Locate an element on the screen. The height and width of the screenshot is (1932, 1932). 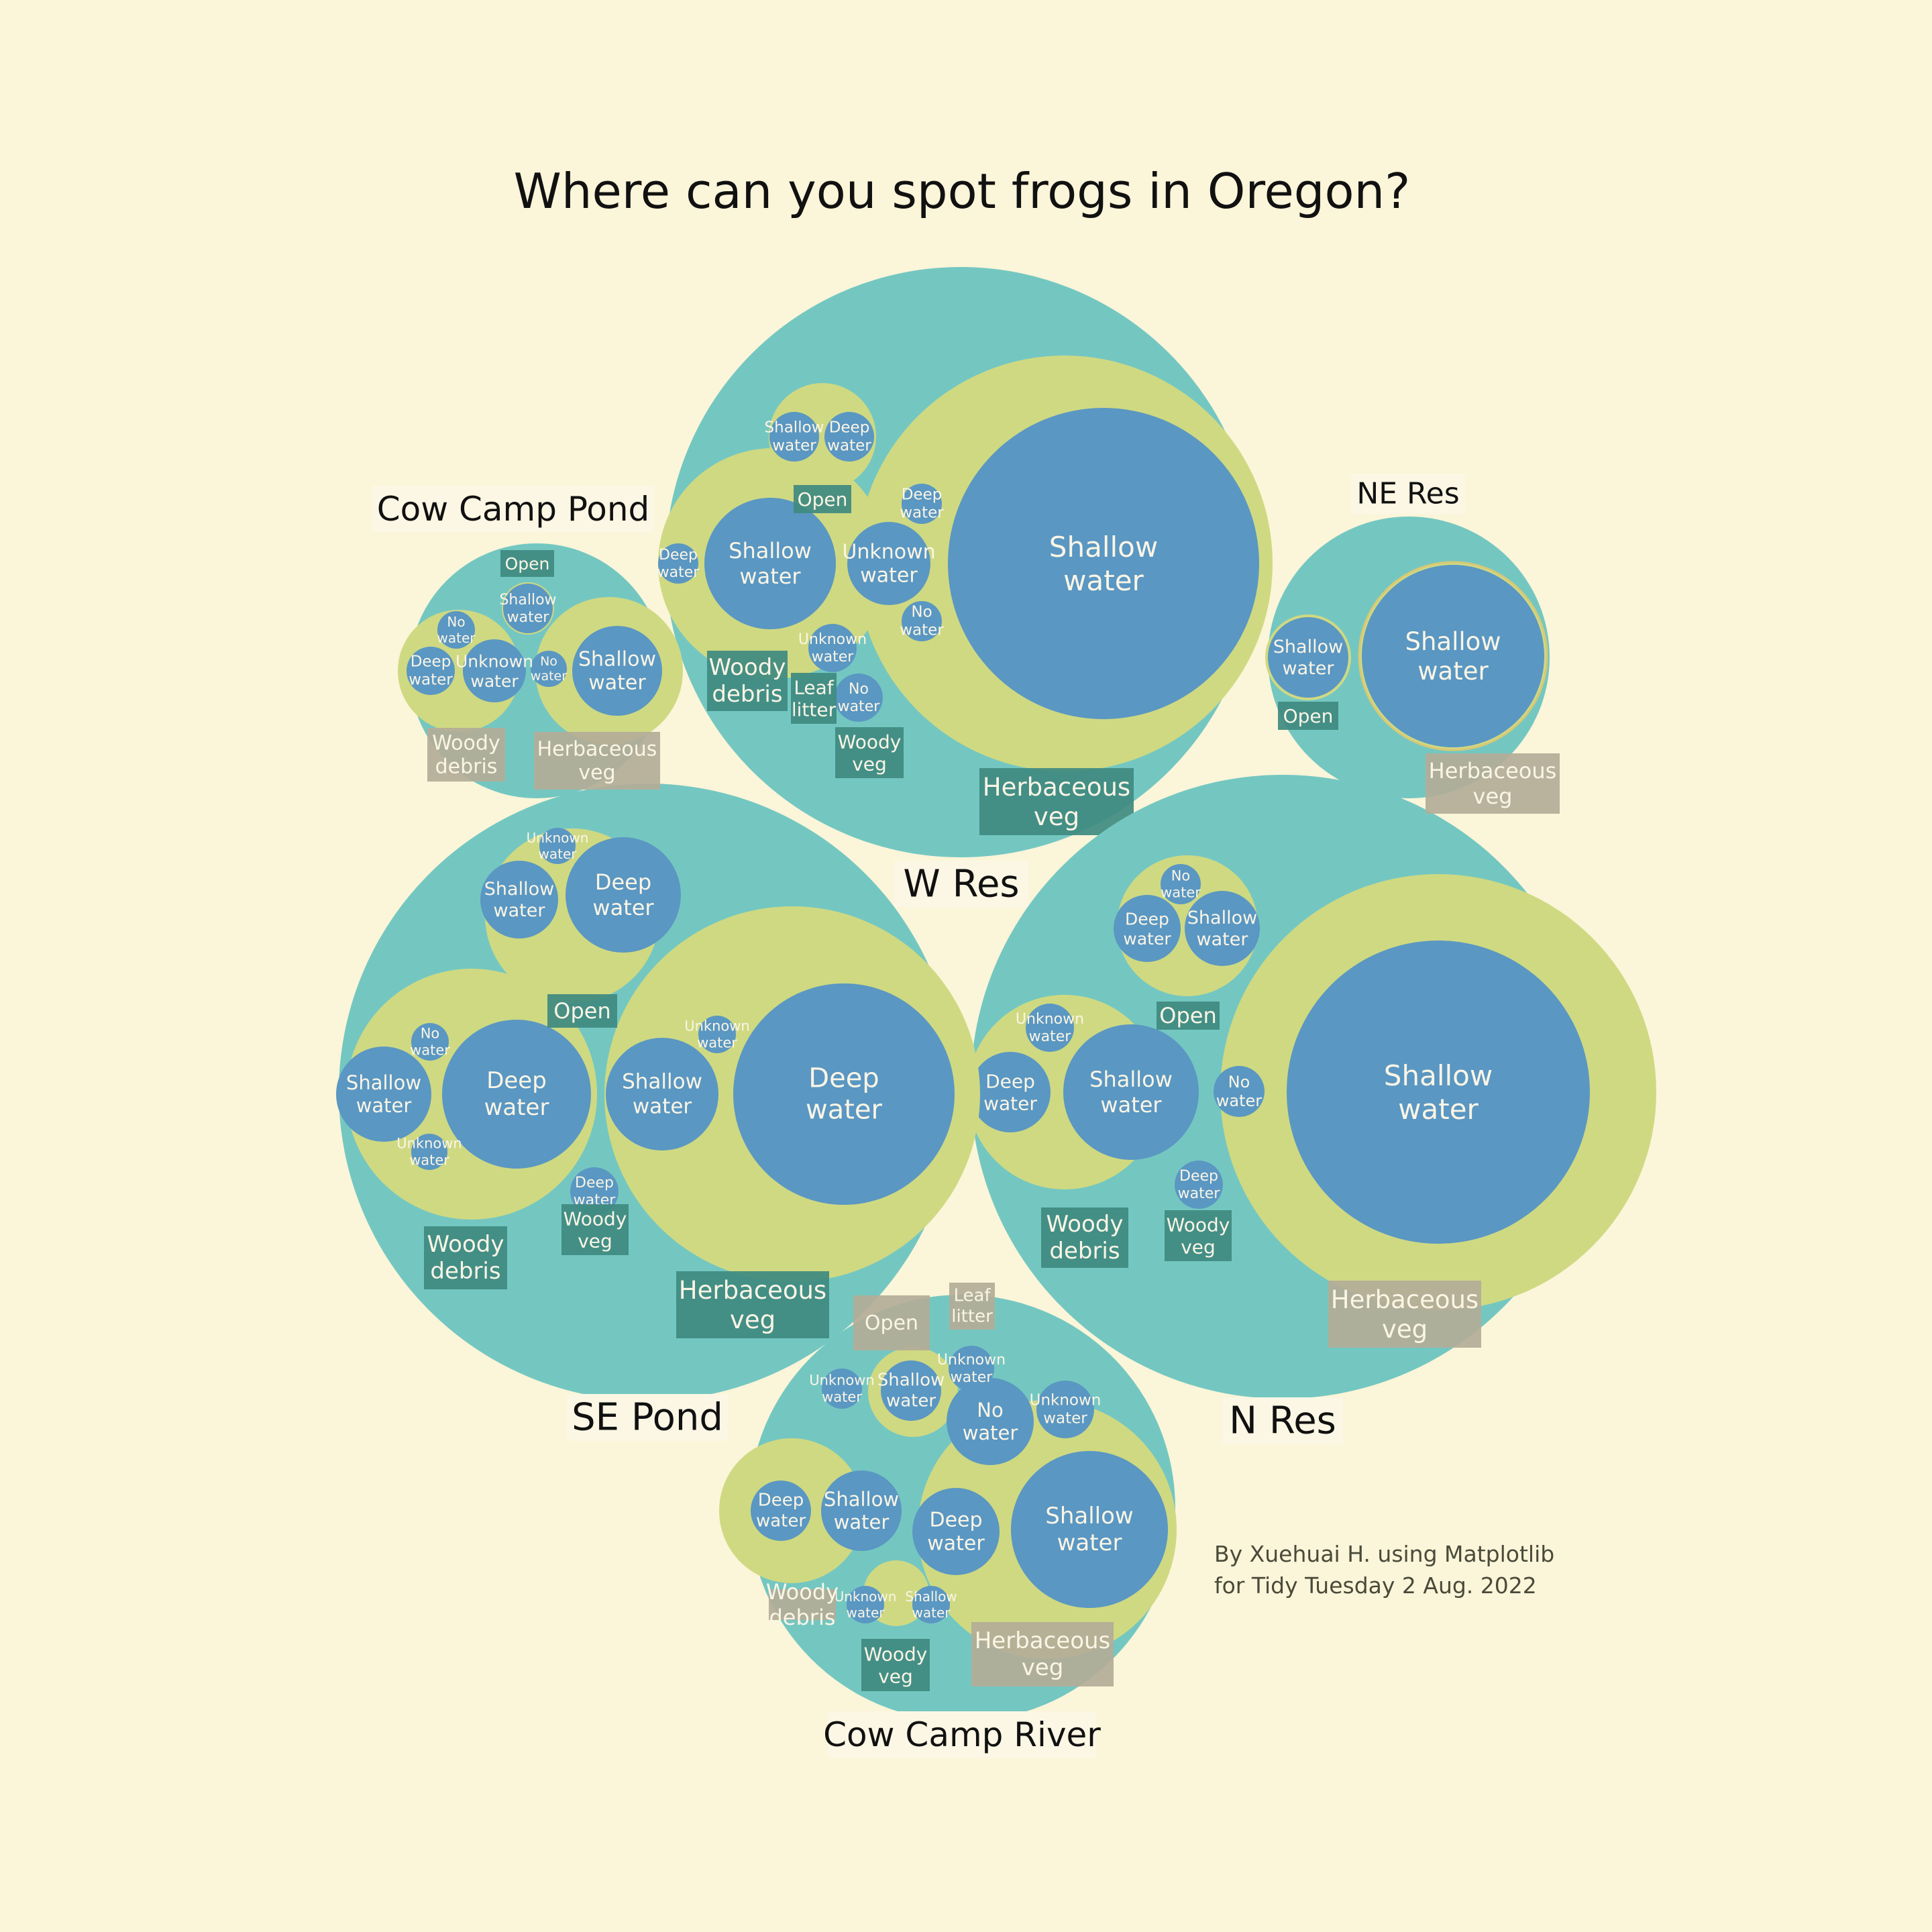
water-circle-n-res-woody-veg-deep-water is located at coordinates (1199, 1185).